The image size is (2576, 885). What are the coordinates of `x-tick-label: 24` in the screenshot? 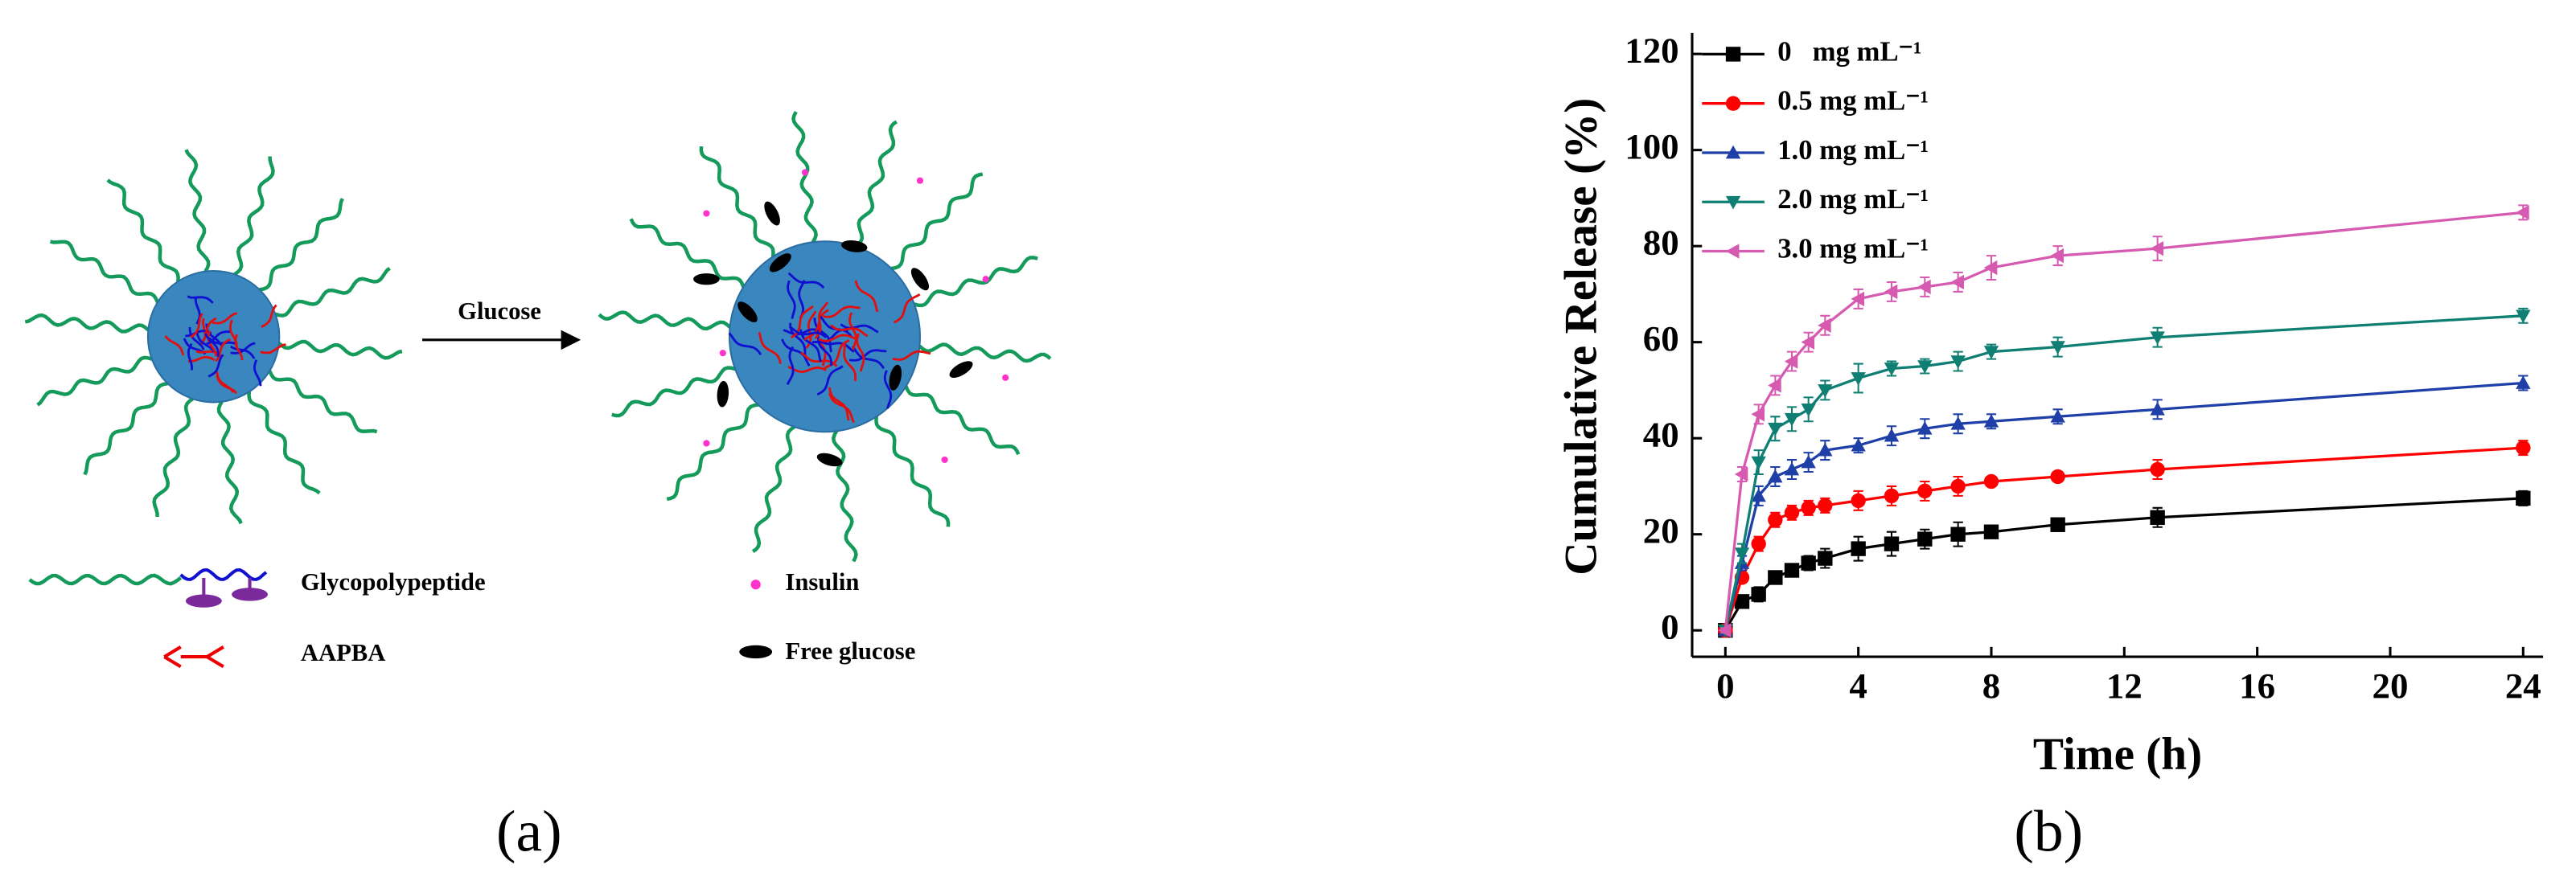 It's located at (2523, 686).